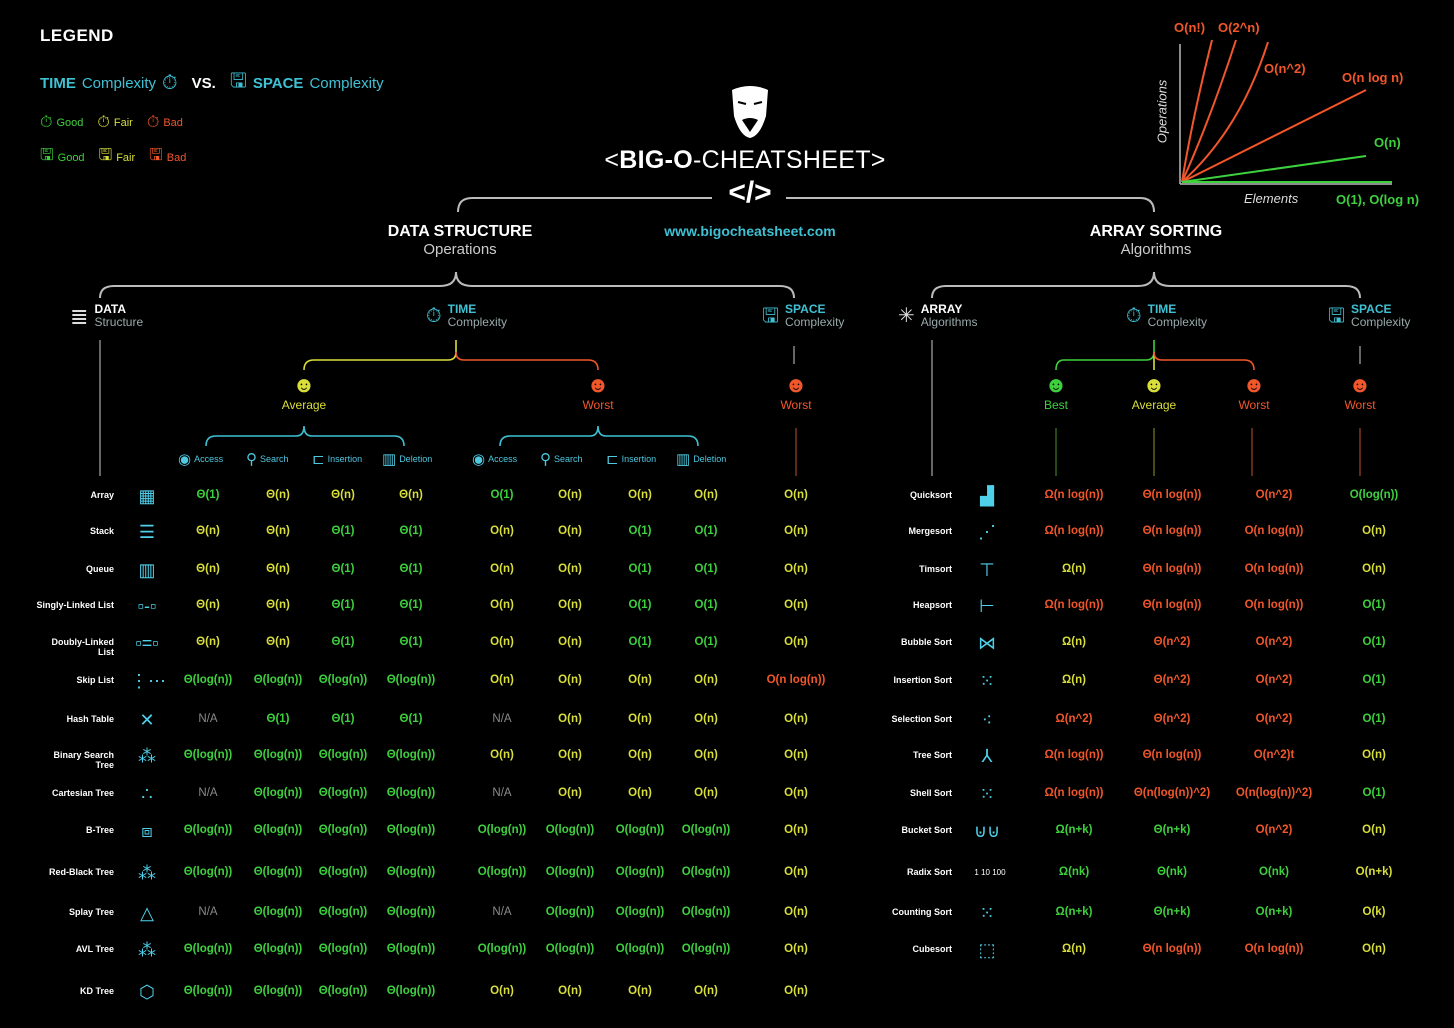 This screenshot has width=1454, height=1028. What do you see at coordinates (932, 949) in the screenshot?
I see `sort-row-label: Cubesort` at bounding box center [932, 949].